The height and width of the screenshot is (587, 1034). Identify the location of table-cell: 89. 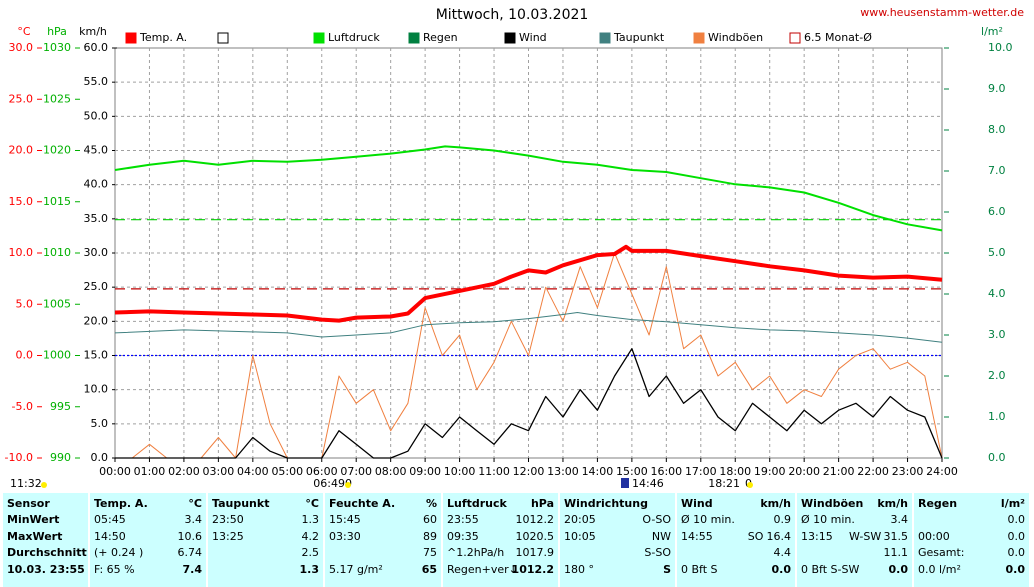
(430, 536).